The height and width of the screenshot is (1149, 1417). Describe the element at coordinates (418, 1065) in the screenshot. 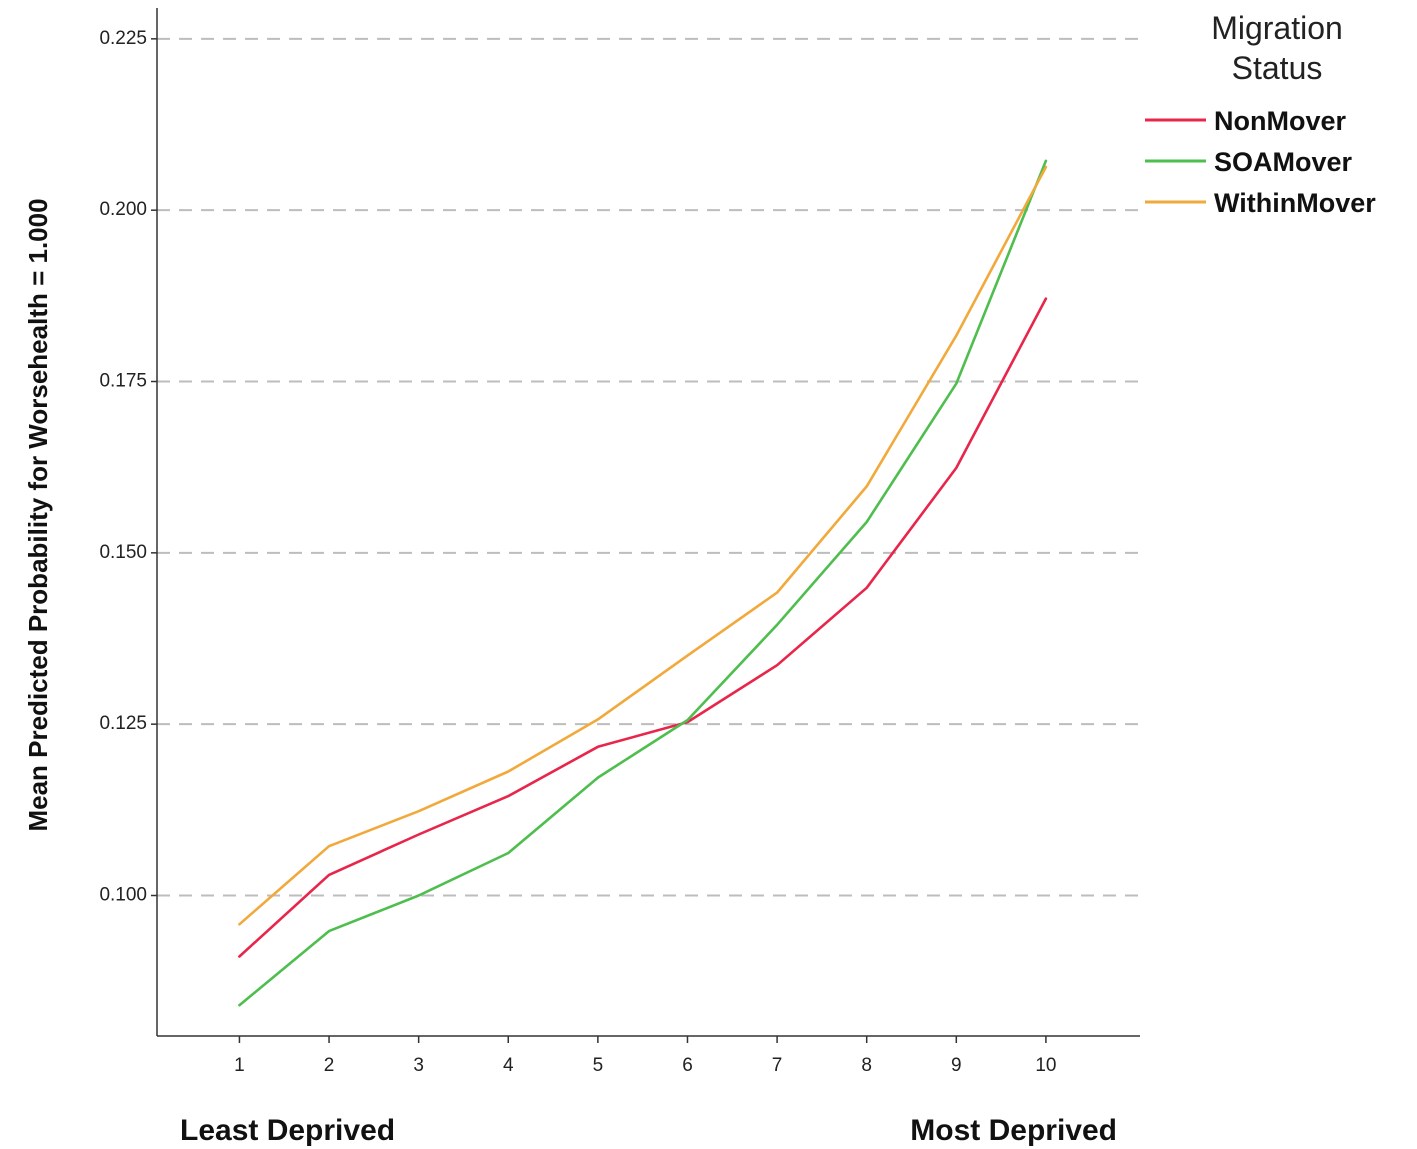

I see `x-tick-label: 3` at that location.